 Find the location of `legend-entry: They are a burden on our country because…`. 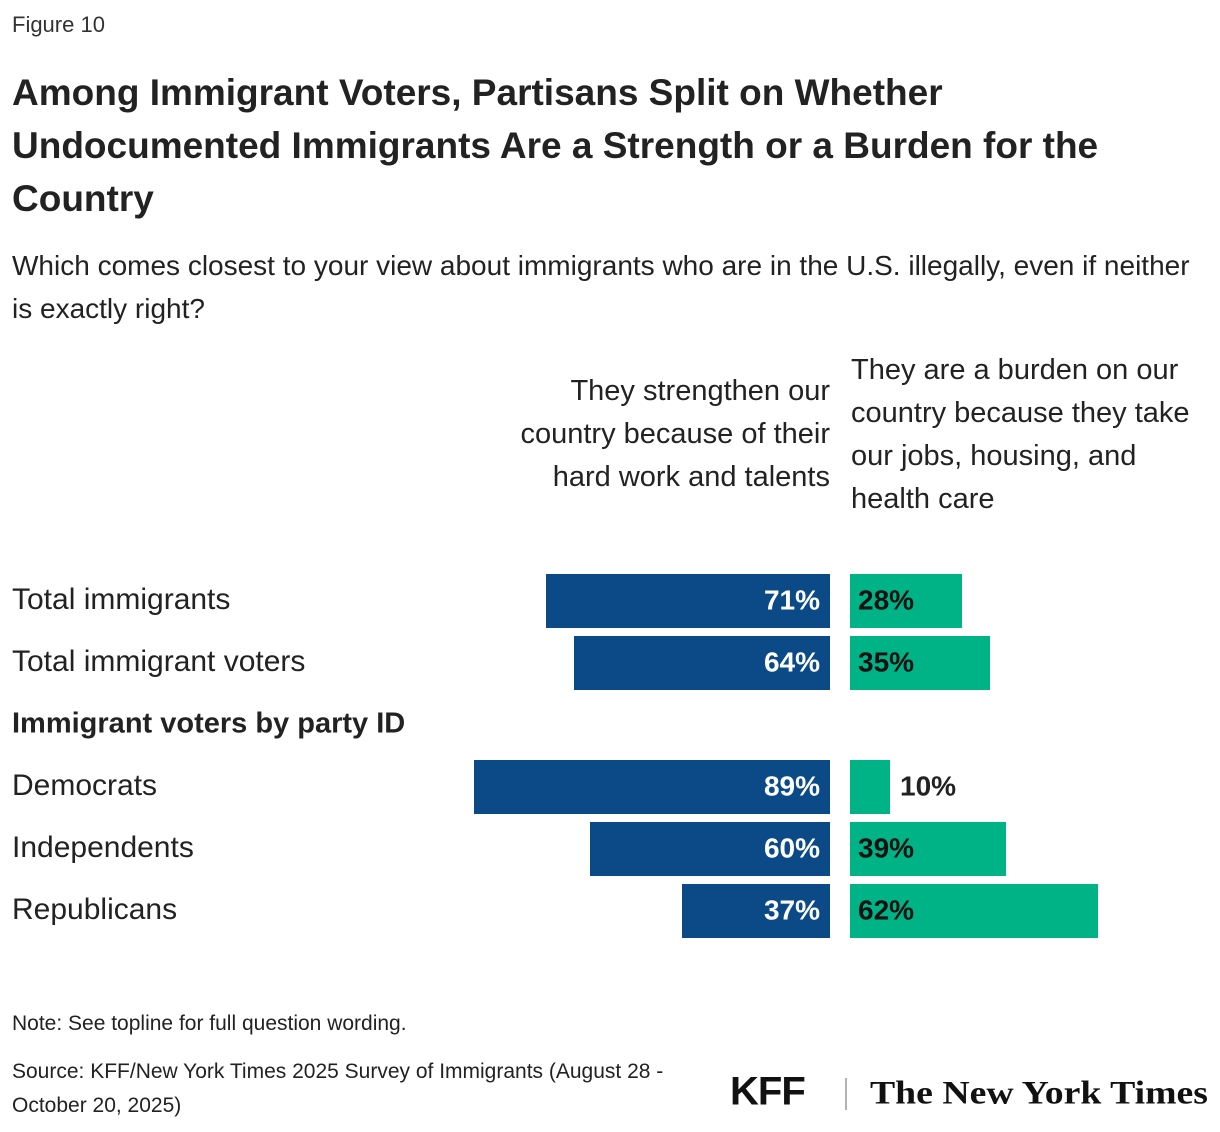

legend-entry: They are a burden on our country because… is located at coordinates (1020, 434).